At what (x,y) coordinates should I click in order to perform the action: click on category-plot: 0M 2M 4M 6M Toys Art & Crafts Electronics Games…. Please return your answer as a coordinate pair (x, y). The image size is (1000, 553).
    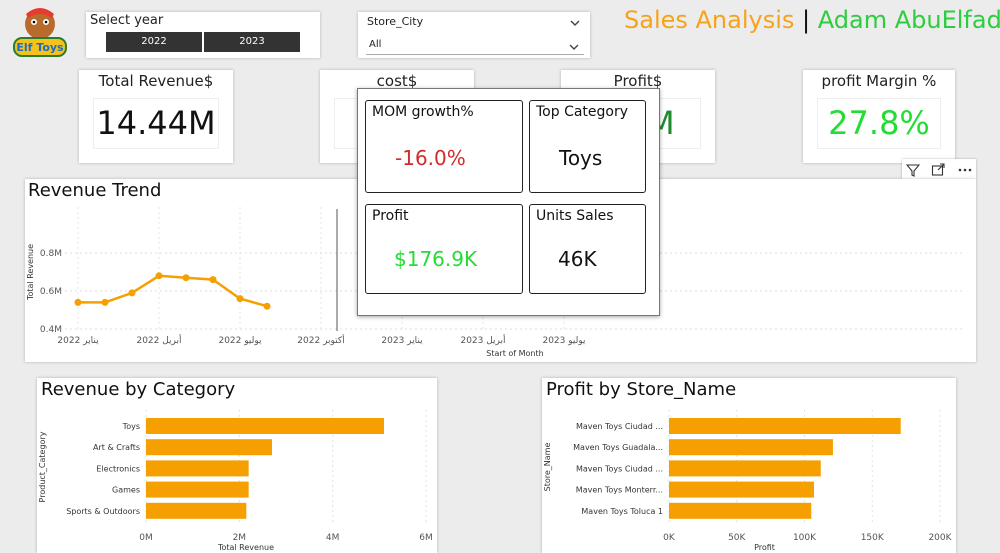
    Looking at the image, I should click on (235, 481).